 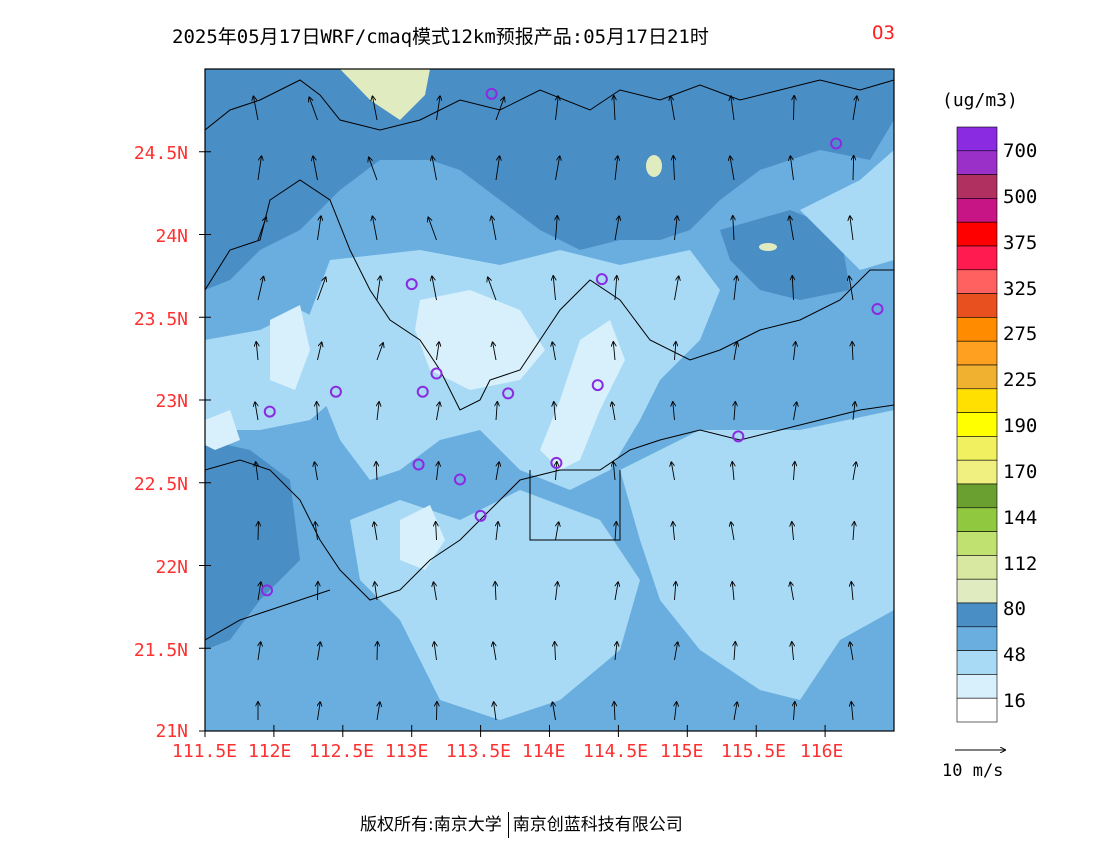 I want to click on lon-tick-label: 111.5E, so click(x=205, y=751).